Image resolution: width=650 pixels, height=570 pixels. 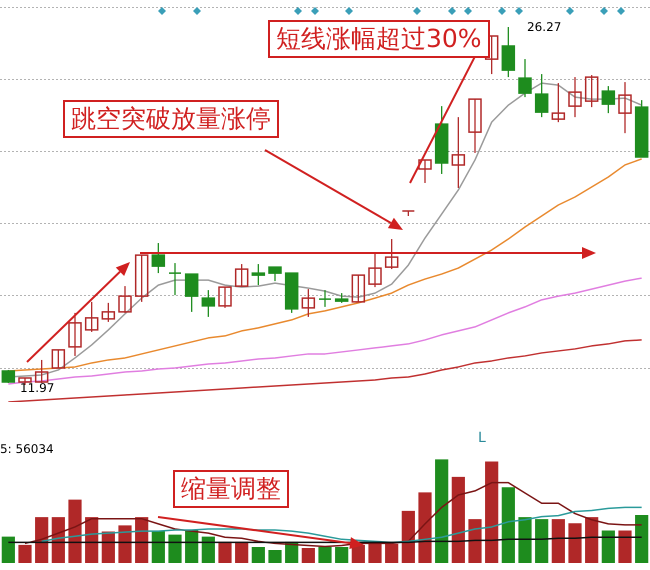 I want to click on text: L, so click(x=482, y=438).